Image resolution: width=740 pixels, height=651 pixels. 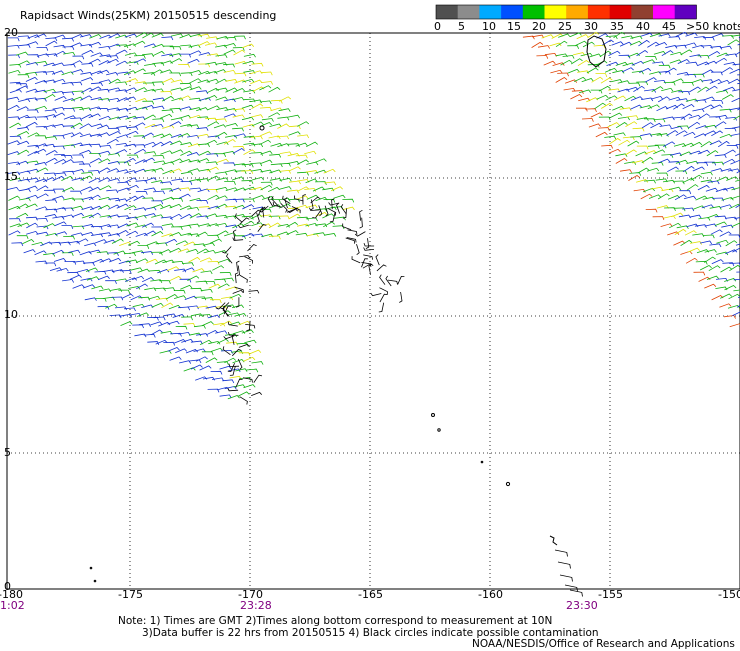 I want to click on svg-text: 23:30, so click(x=582, y=605).